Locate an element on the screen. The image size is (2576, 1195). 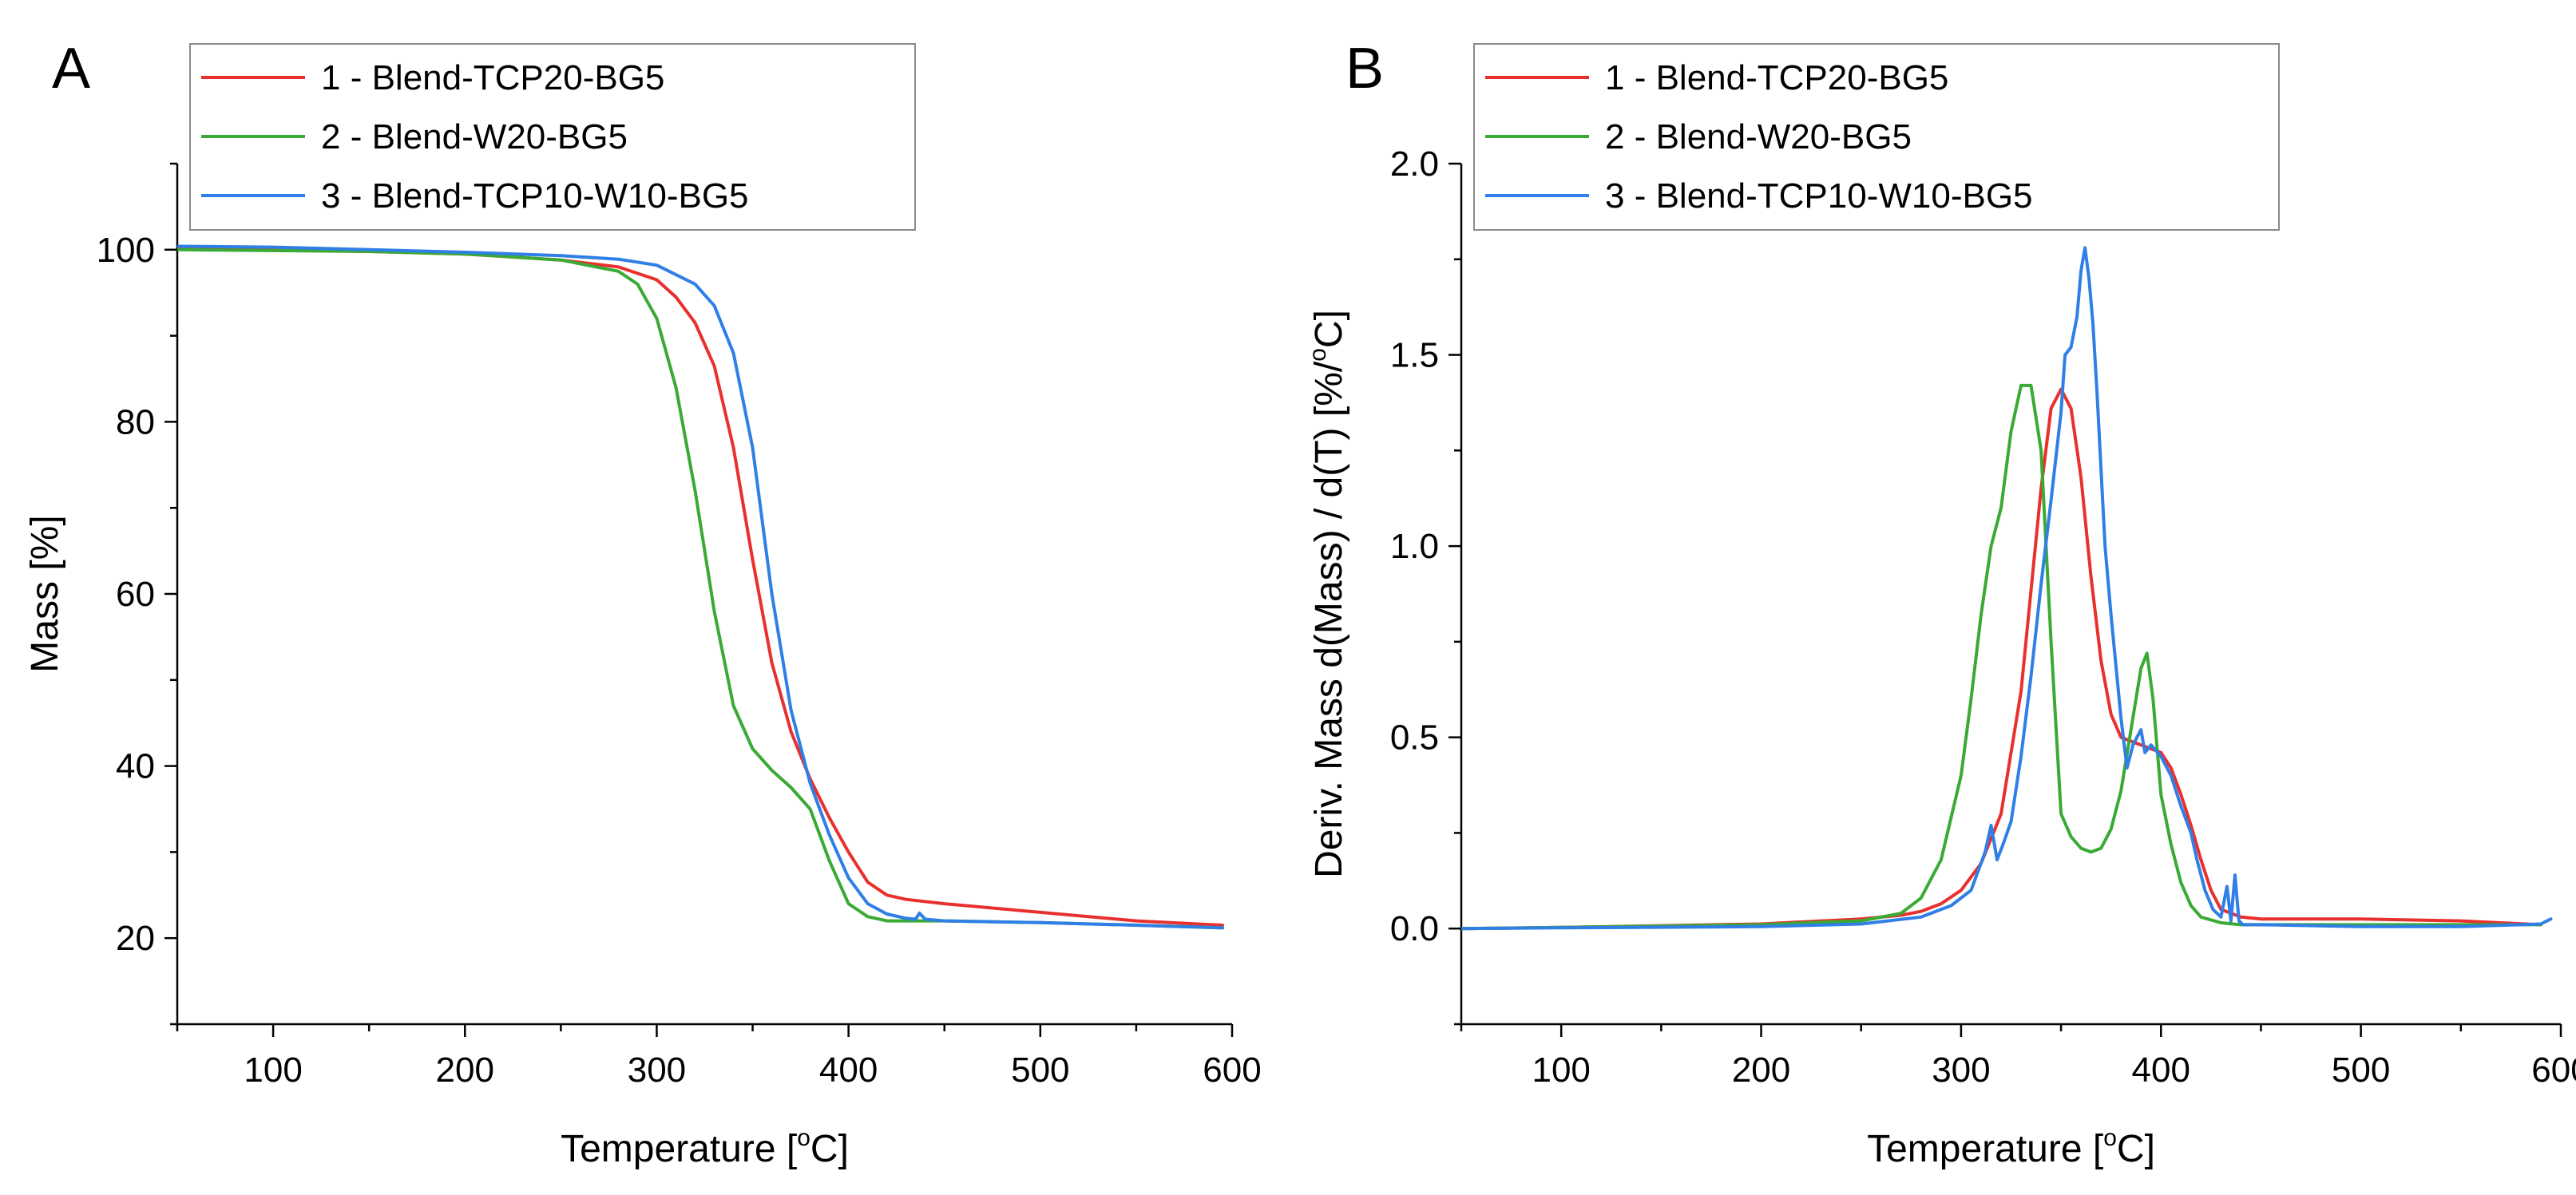
panel-a-letter: A is located at coordinates (71, 69).